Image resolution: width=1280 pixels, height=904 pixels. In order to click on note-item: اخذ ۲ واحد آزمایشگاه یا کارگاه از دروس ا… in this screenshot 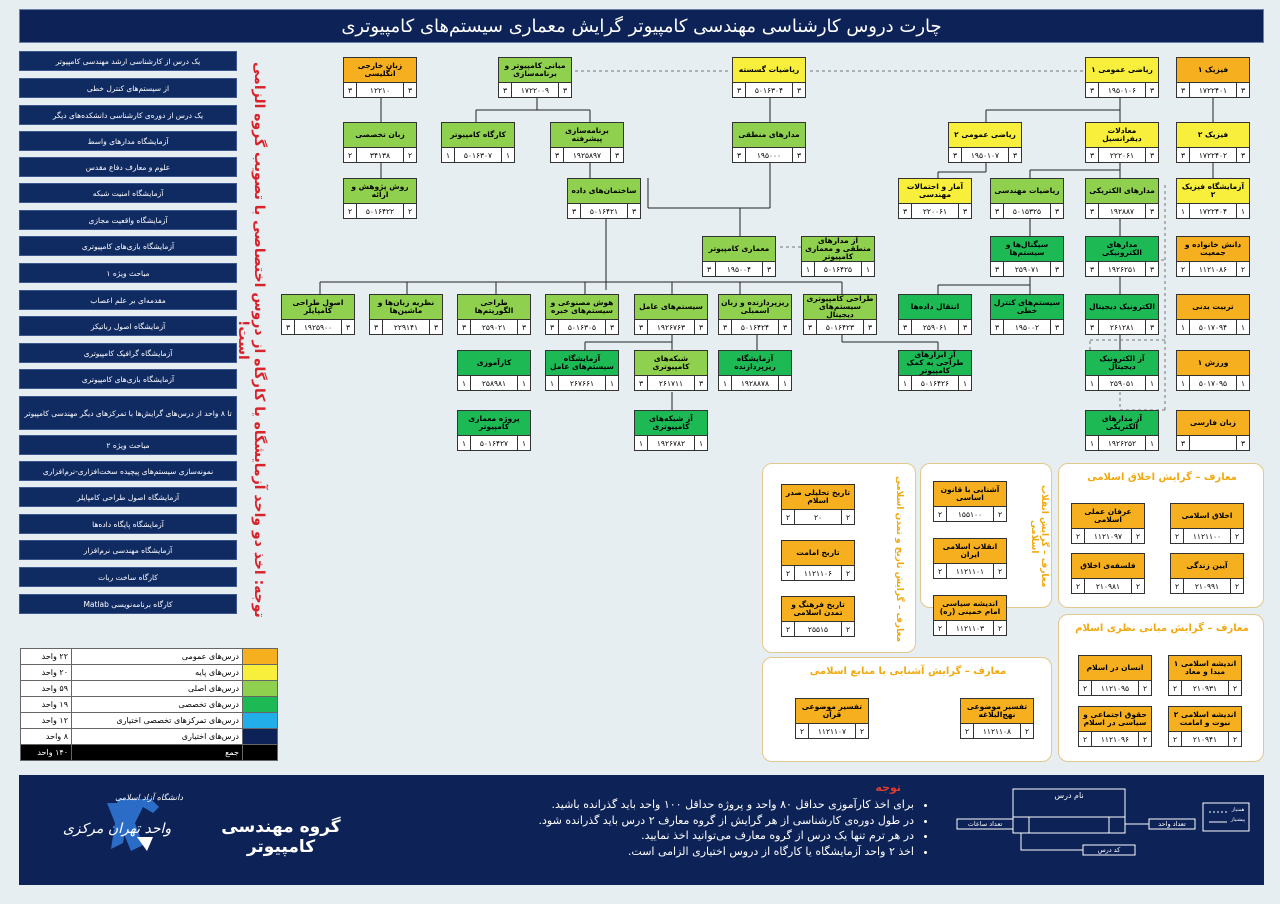, I will do `click(686, 852)`.